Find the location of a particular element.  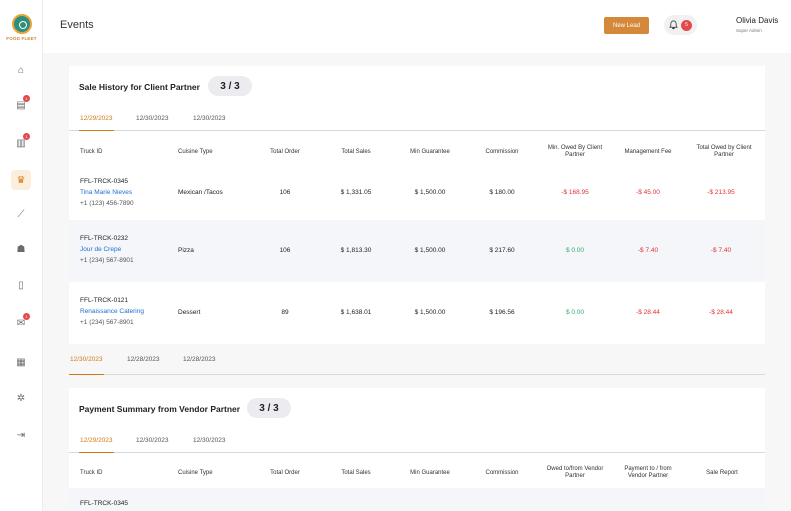

bell-icon is located at coordinates (673, 25).